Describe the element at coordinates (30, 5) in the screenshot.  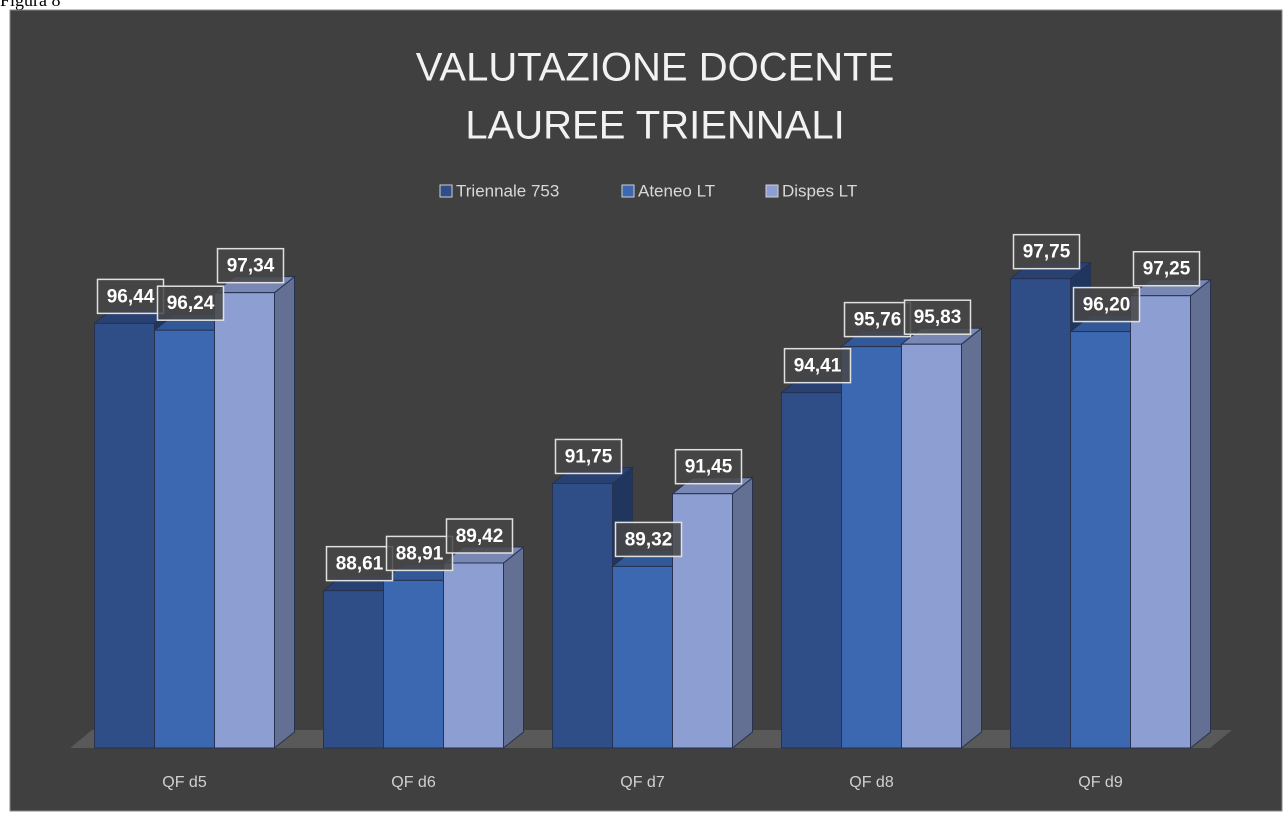
I see `caption: Figura 8` at that location.